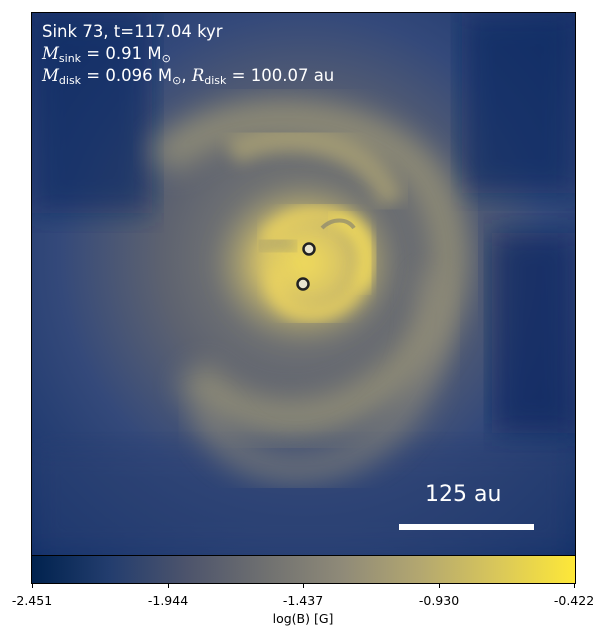  What do you see at coordinates (303, 618) in the screenshot?
I see `colorbar-label: log(B) [G]` at bounding box center [303, 618].